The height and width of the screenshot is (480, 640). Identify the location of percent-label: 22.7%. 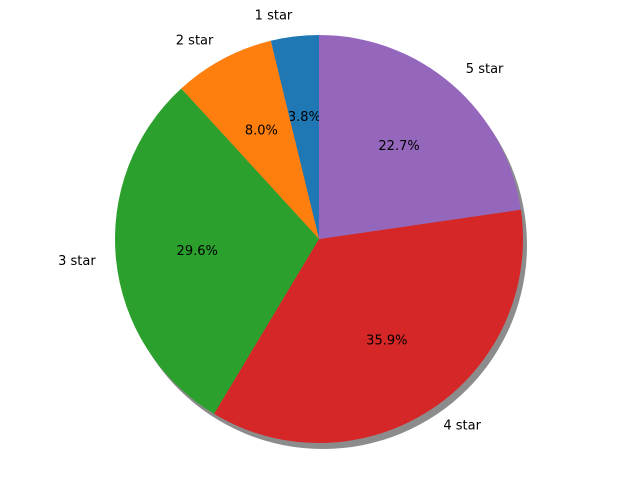
(398, 146).